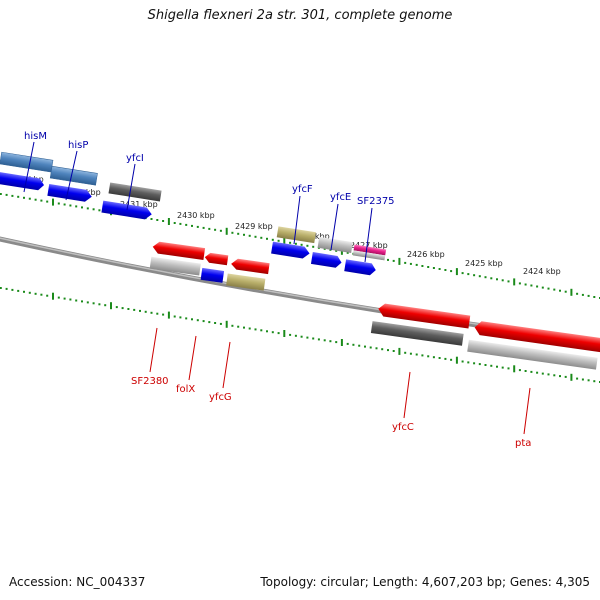 Image resolution: width=600 pixels, height=600 pixels. Describe the element at coordinates (417, 333) in the screenshot. I see `gene-yfcC-bar` at that location.